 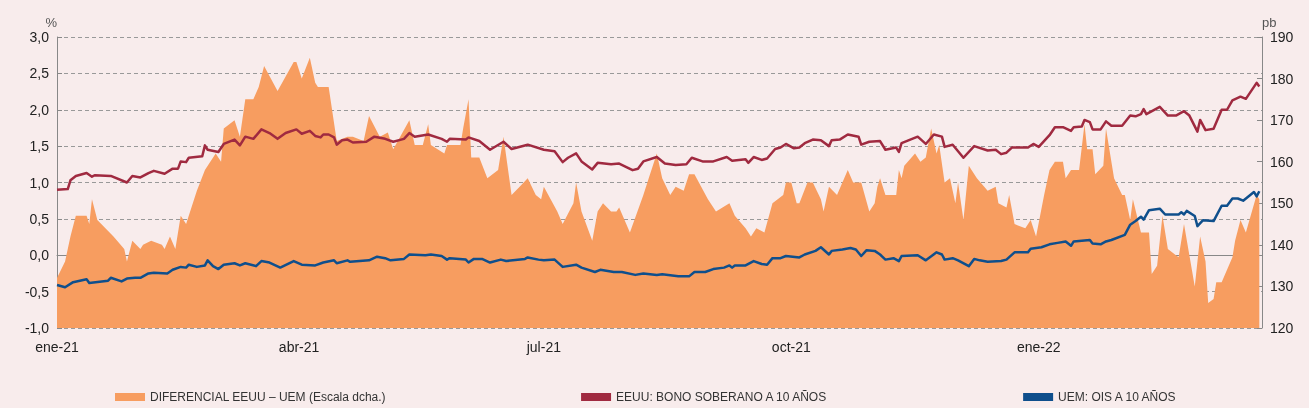 What do you see at coordinates (1282, 328) in the screenshot?
I see `y2-tick-label: 120` at bounding box center [1282, 328].